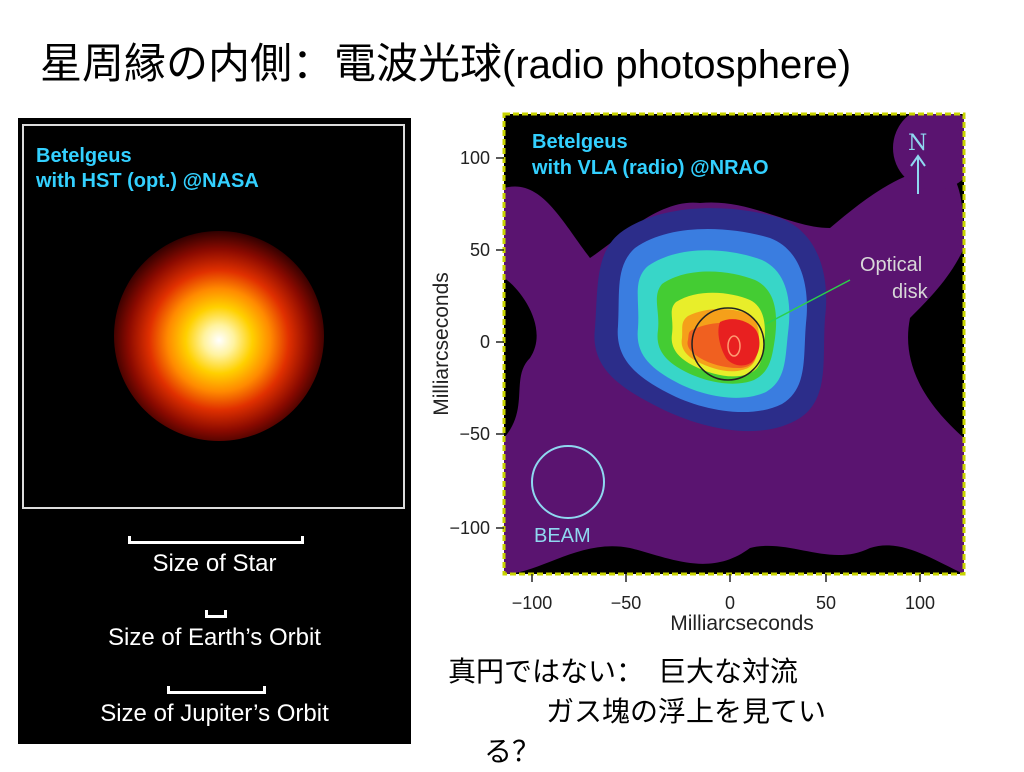  Describe the element at coordinates (271, 63) in the screenshot. I see `slide-title-jp: 星周縁の内側：電波光球` at that location.